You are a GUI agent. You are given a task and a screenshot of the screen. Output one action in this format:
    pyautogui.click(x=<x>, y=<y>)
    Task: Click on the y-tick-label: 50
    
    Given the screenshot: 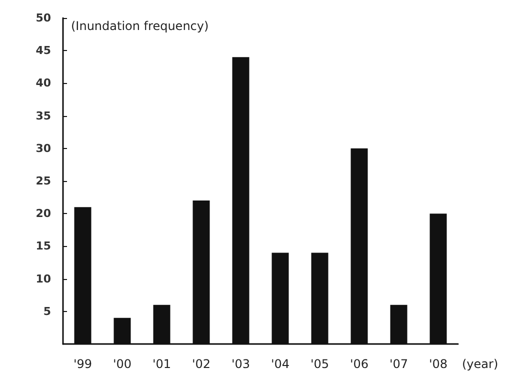 What is the action you would take?
    pyautogui.click(x=44, y=18)
    